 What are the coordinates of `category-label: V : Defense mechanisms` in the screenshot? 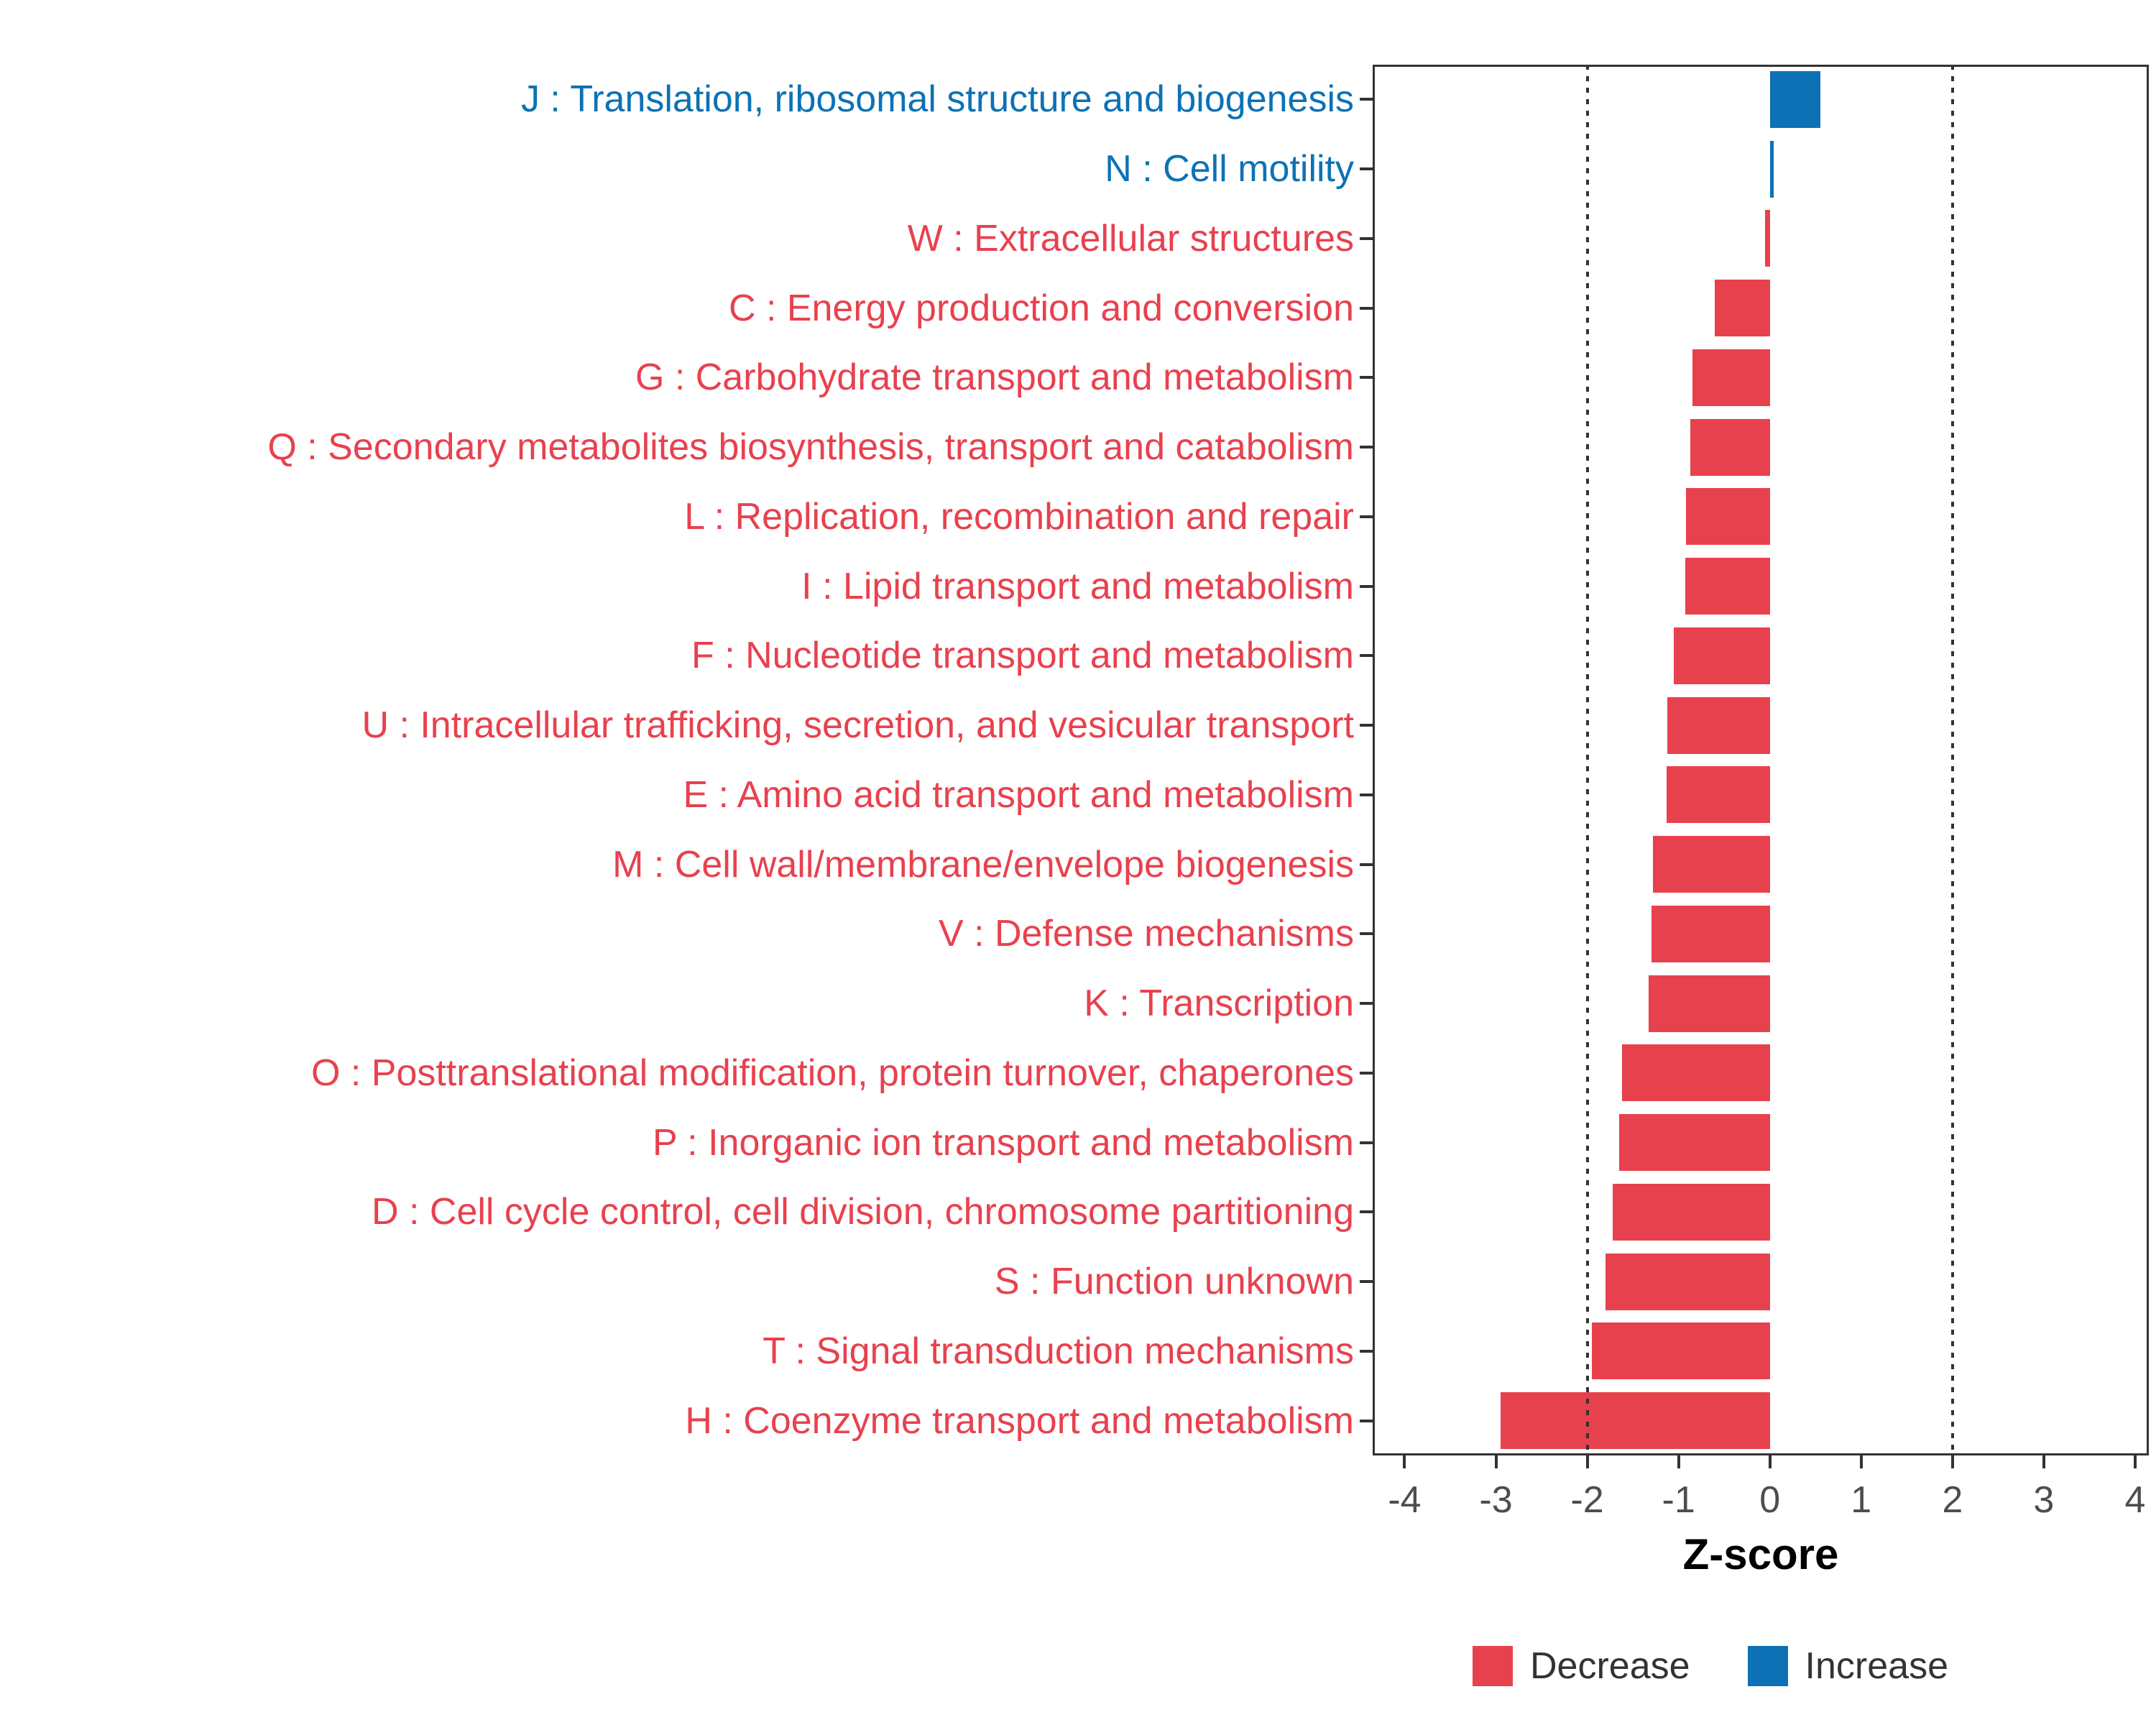 It's located at (1146, 934).